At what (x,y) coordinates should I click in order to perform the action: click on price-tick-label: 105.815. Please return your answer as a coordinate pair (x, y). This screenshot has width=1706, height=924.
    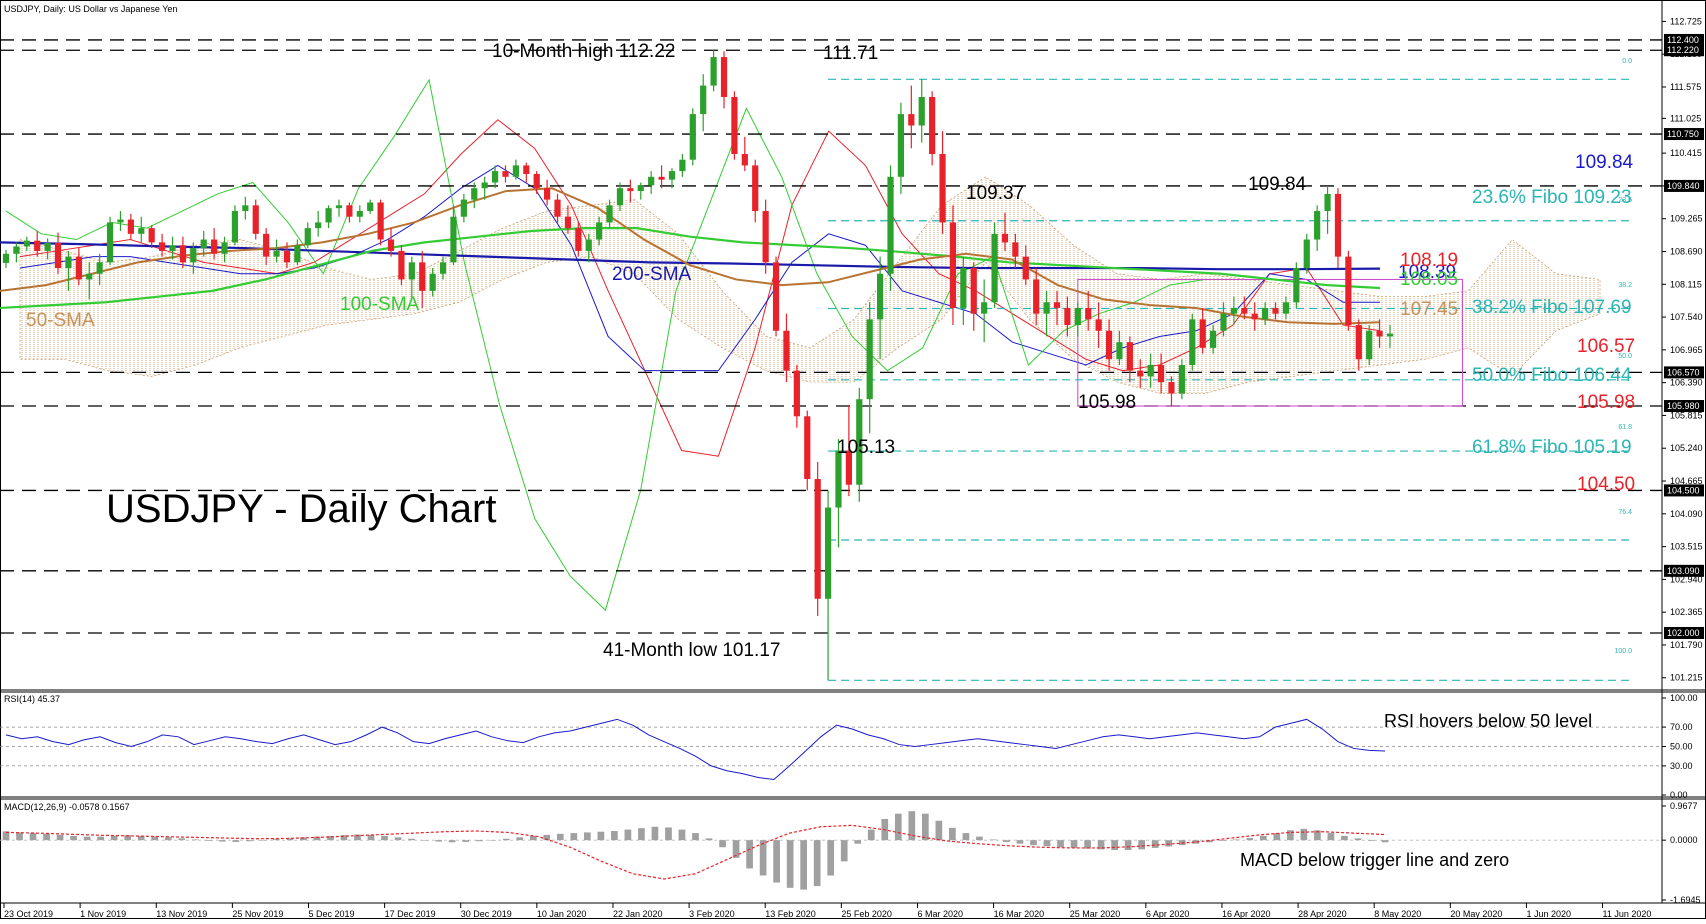
    Looking at the image, I should click on (1686, 415).